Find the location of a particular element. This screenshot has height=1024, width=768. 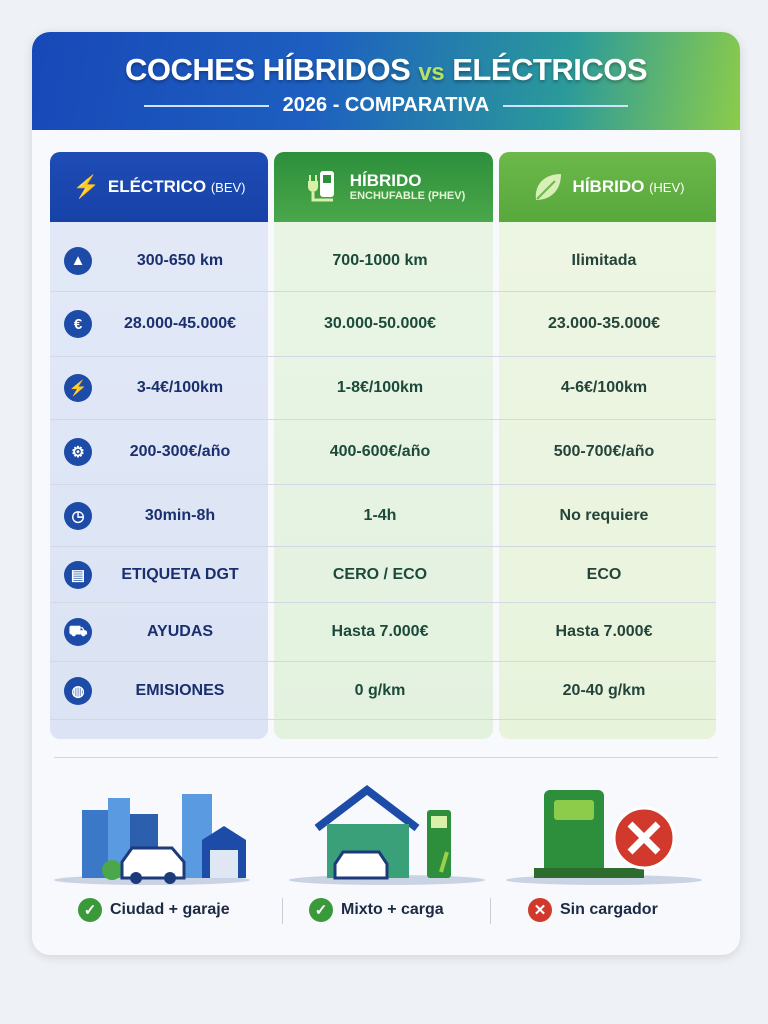

cell-phev: 30.000-50.000€ is located at coordinates (380, 323).